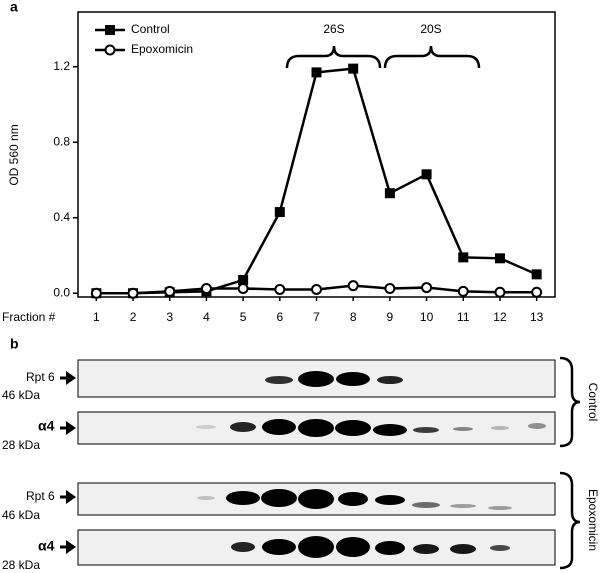 This screenshot has width=600, height=573. What do you see at coordinates (537, 317) in the screenshot?
I see `x-tick-label: 13` at bounding box center [537, 317].